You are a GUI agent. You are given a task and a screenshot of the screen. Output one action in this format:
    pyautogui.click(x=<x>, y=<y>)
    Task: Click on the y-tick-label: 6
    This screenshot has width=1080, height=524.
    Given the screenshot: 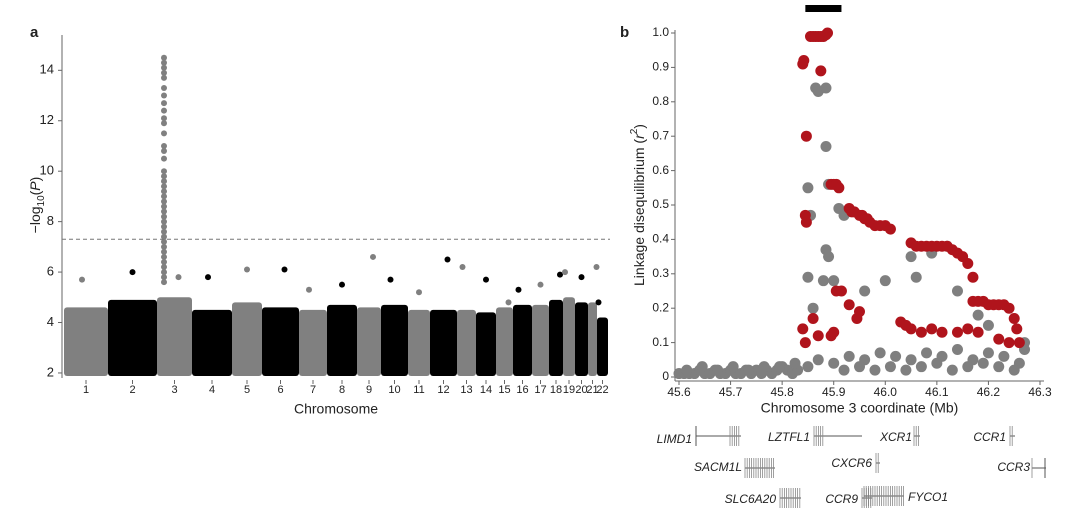 What is the action you would take?
    pyautogui.click(x=50, y=271)
    